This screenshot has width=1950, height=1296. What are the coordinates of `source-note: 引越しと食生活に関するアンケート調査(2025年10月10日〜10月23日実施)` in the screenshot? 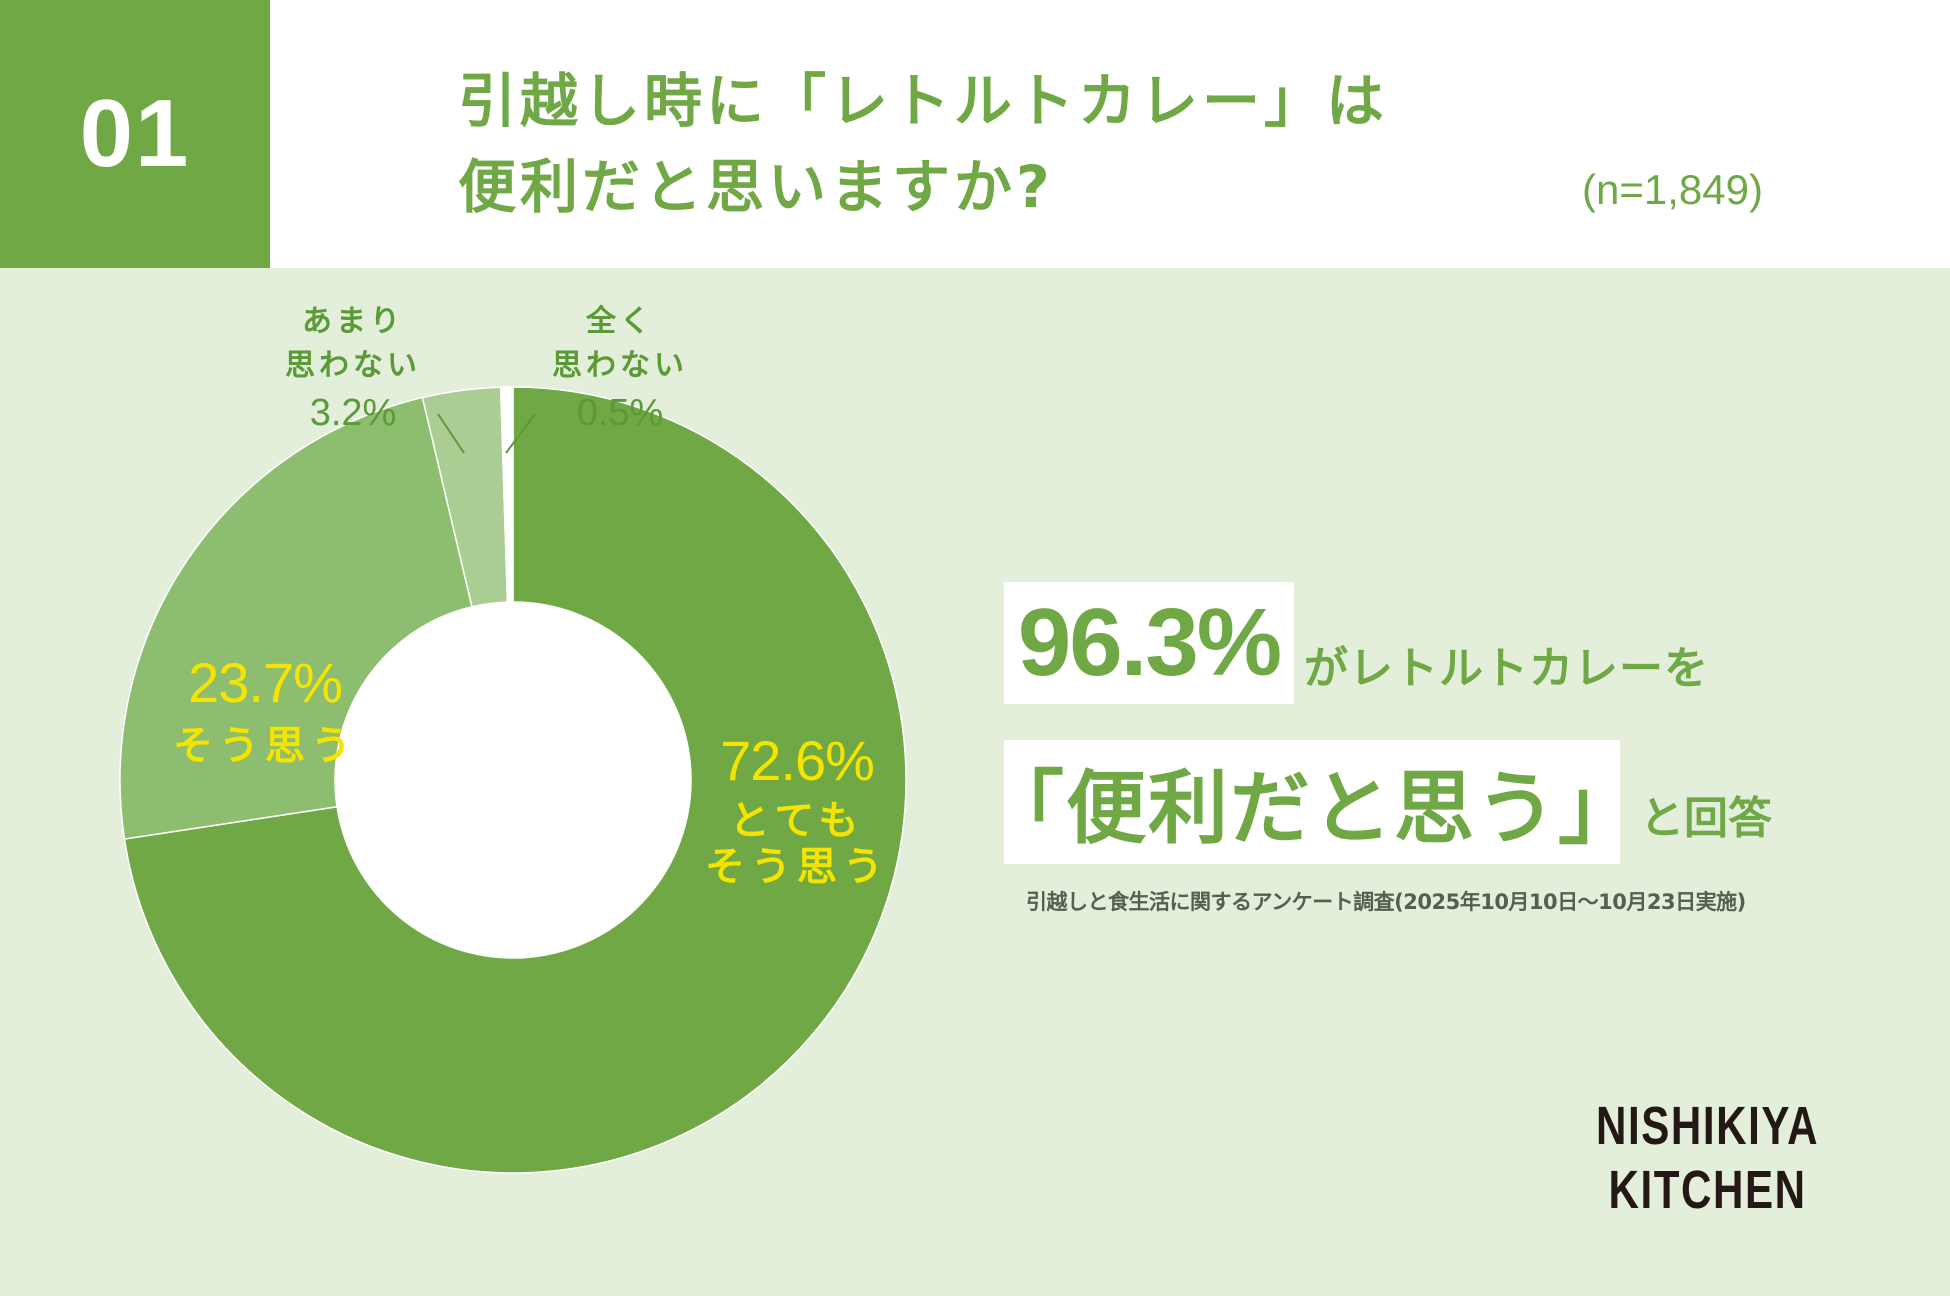 It's located at (1386, 902).